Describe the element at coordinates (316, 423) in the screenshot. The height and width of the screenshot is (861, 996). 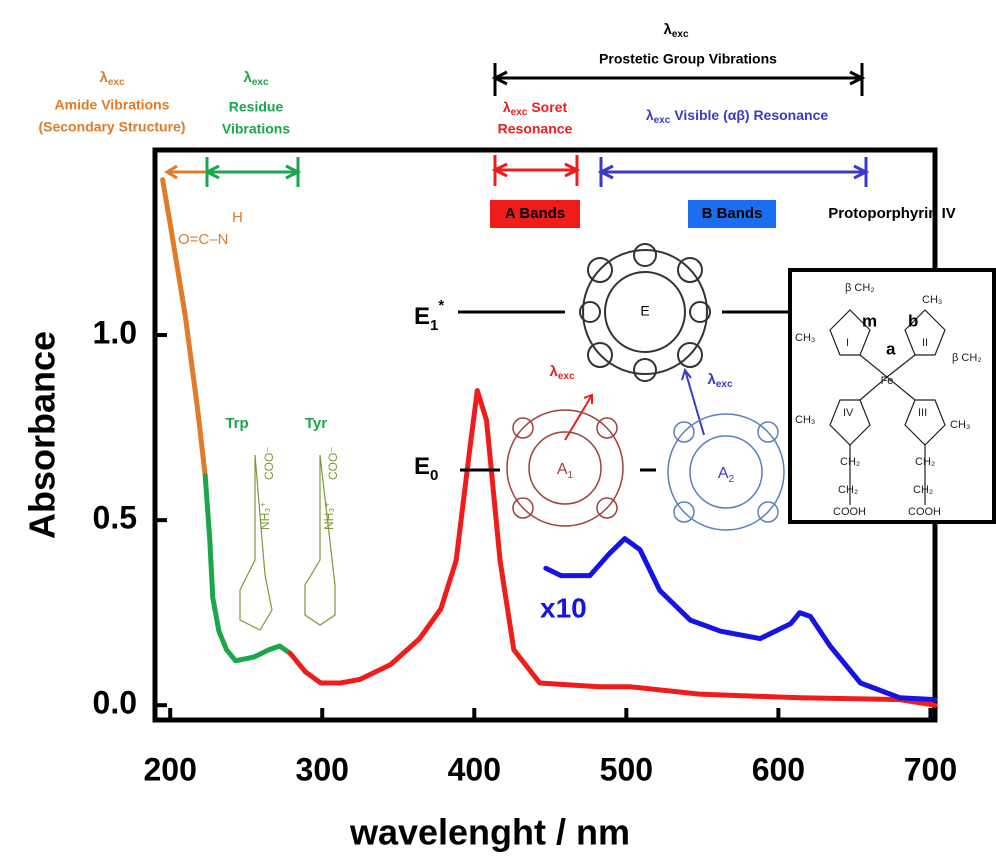
I see `residue-label: Tyr` at that location.